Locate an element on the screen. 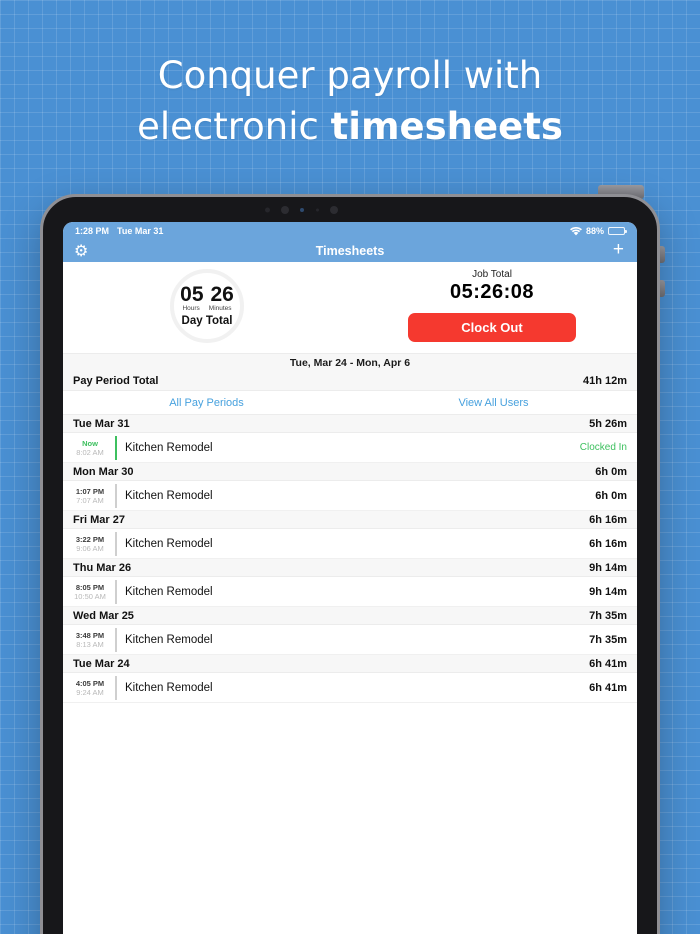  entry-times: 3:48 PM 8:13 AM is located at coordinates (90, 640).